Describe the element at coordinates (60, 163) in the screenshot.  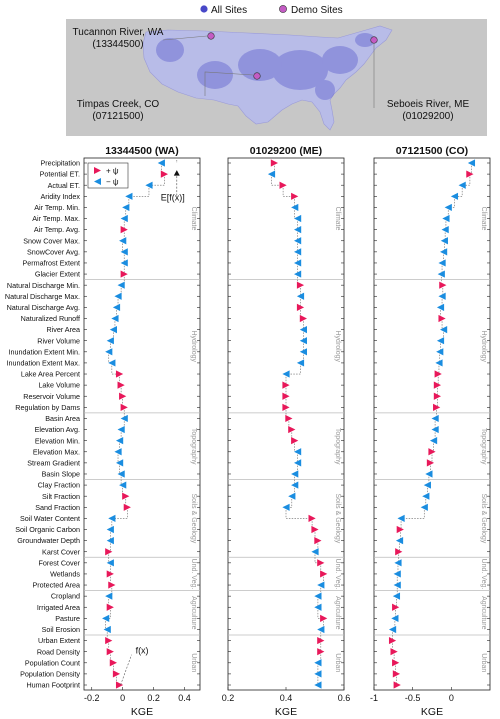
I see `feature-label: Precipitation` at that location.